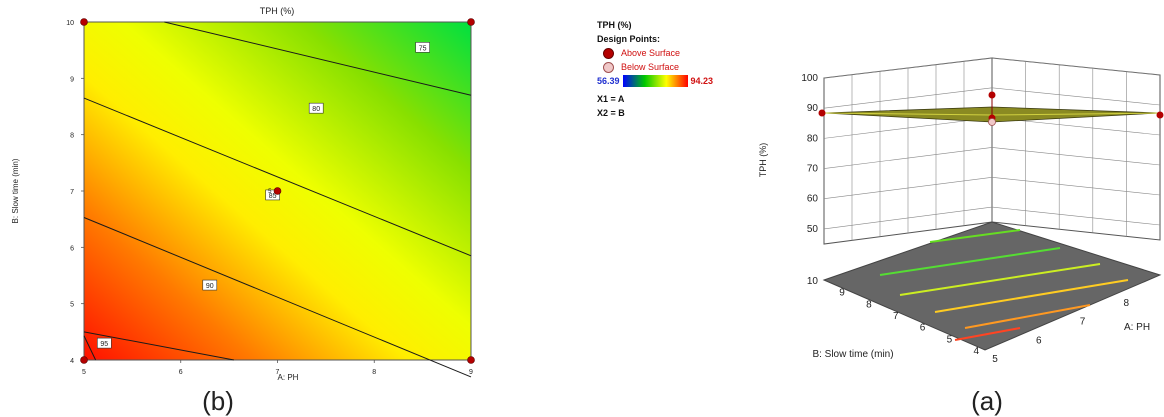 Image resolution: width=1164 pixels, height=417 pixels. Describe the element at coordinates (288, 377) in the screenshot. I see `contour-x-label: A: PH` at that location.